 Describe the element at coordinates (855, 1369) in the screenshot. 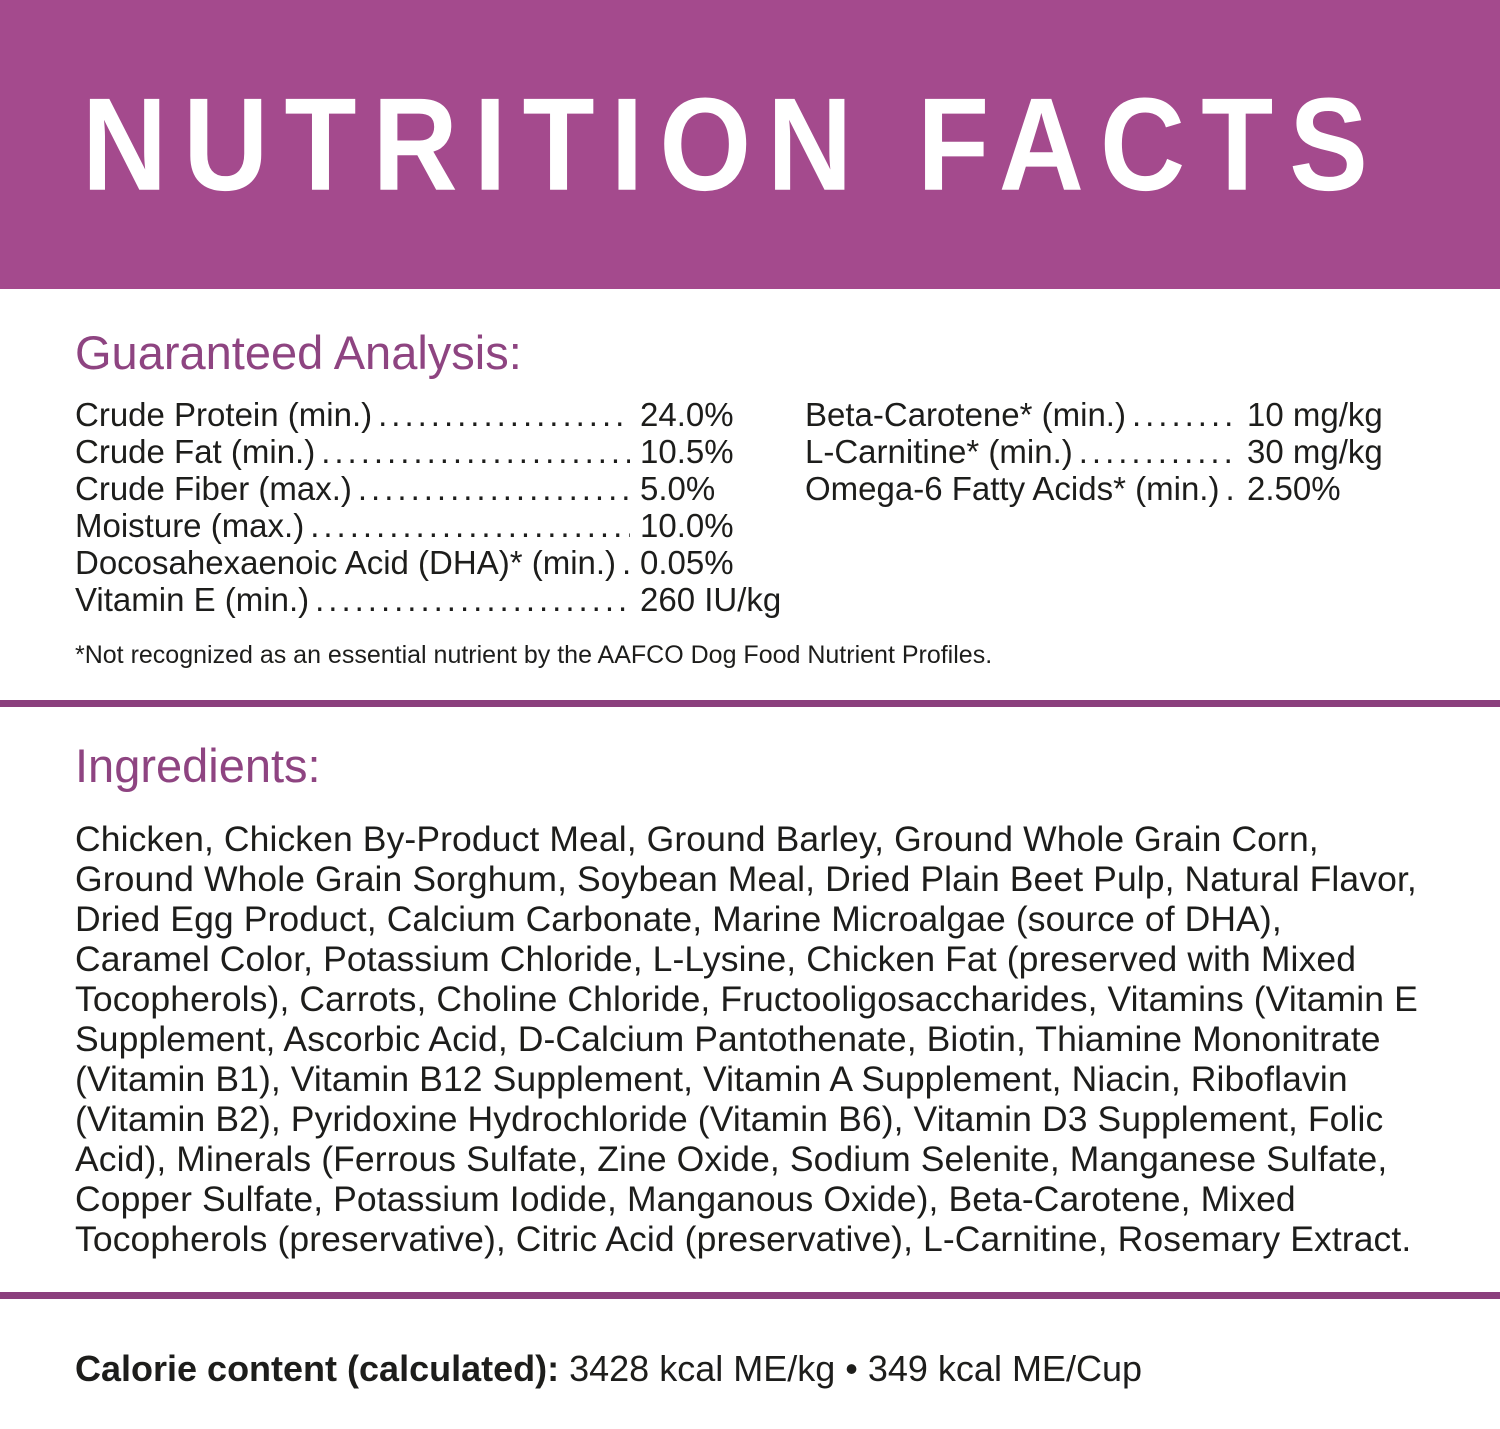

I see `calorie-content-value: 3428 kcal ME/kg • 349 kcal ME/Cup` at that location.